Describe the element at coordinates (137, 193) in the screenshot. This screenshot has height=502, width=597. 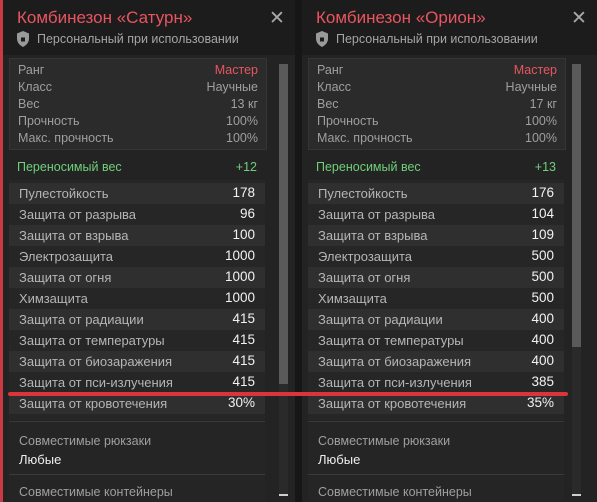
I see `protection-row: Пулестойкость 178` at that location.